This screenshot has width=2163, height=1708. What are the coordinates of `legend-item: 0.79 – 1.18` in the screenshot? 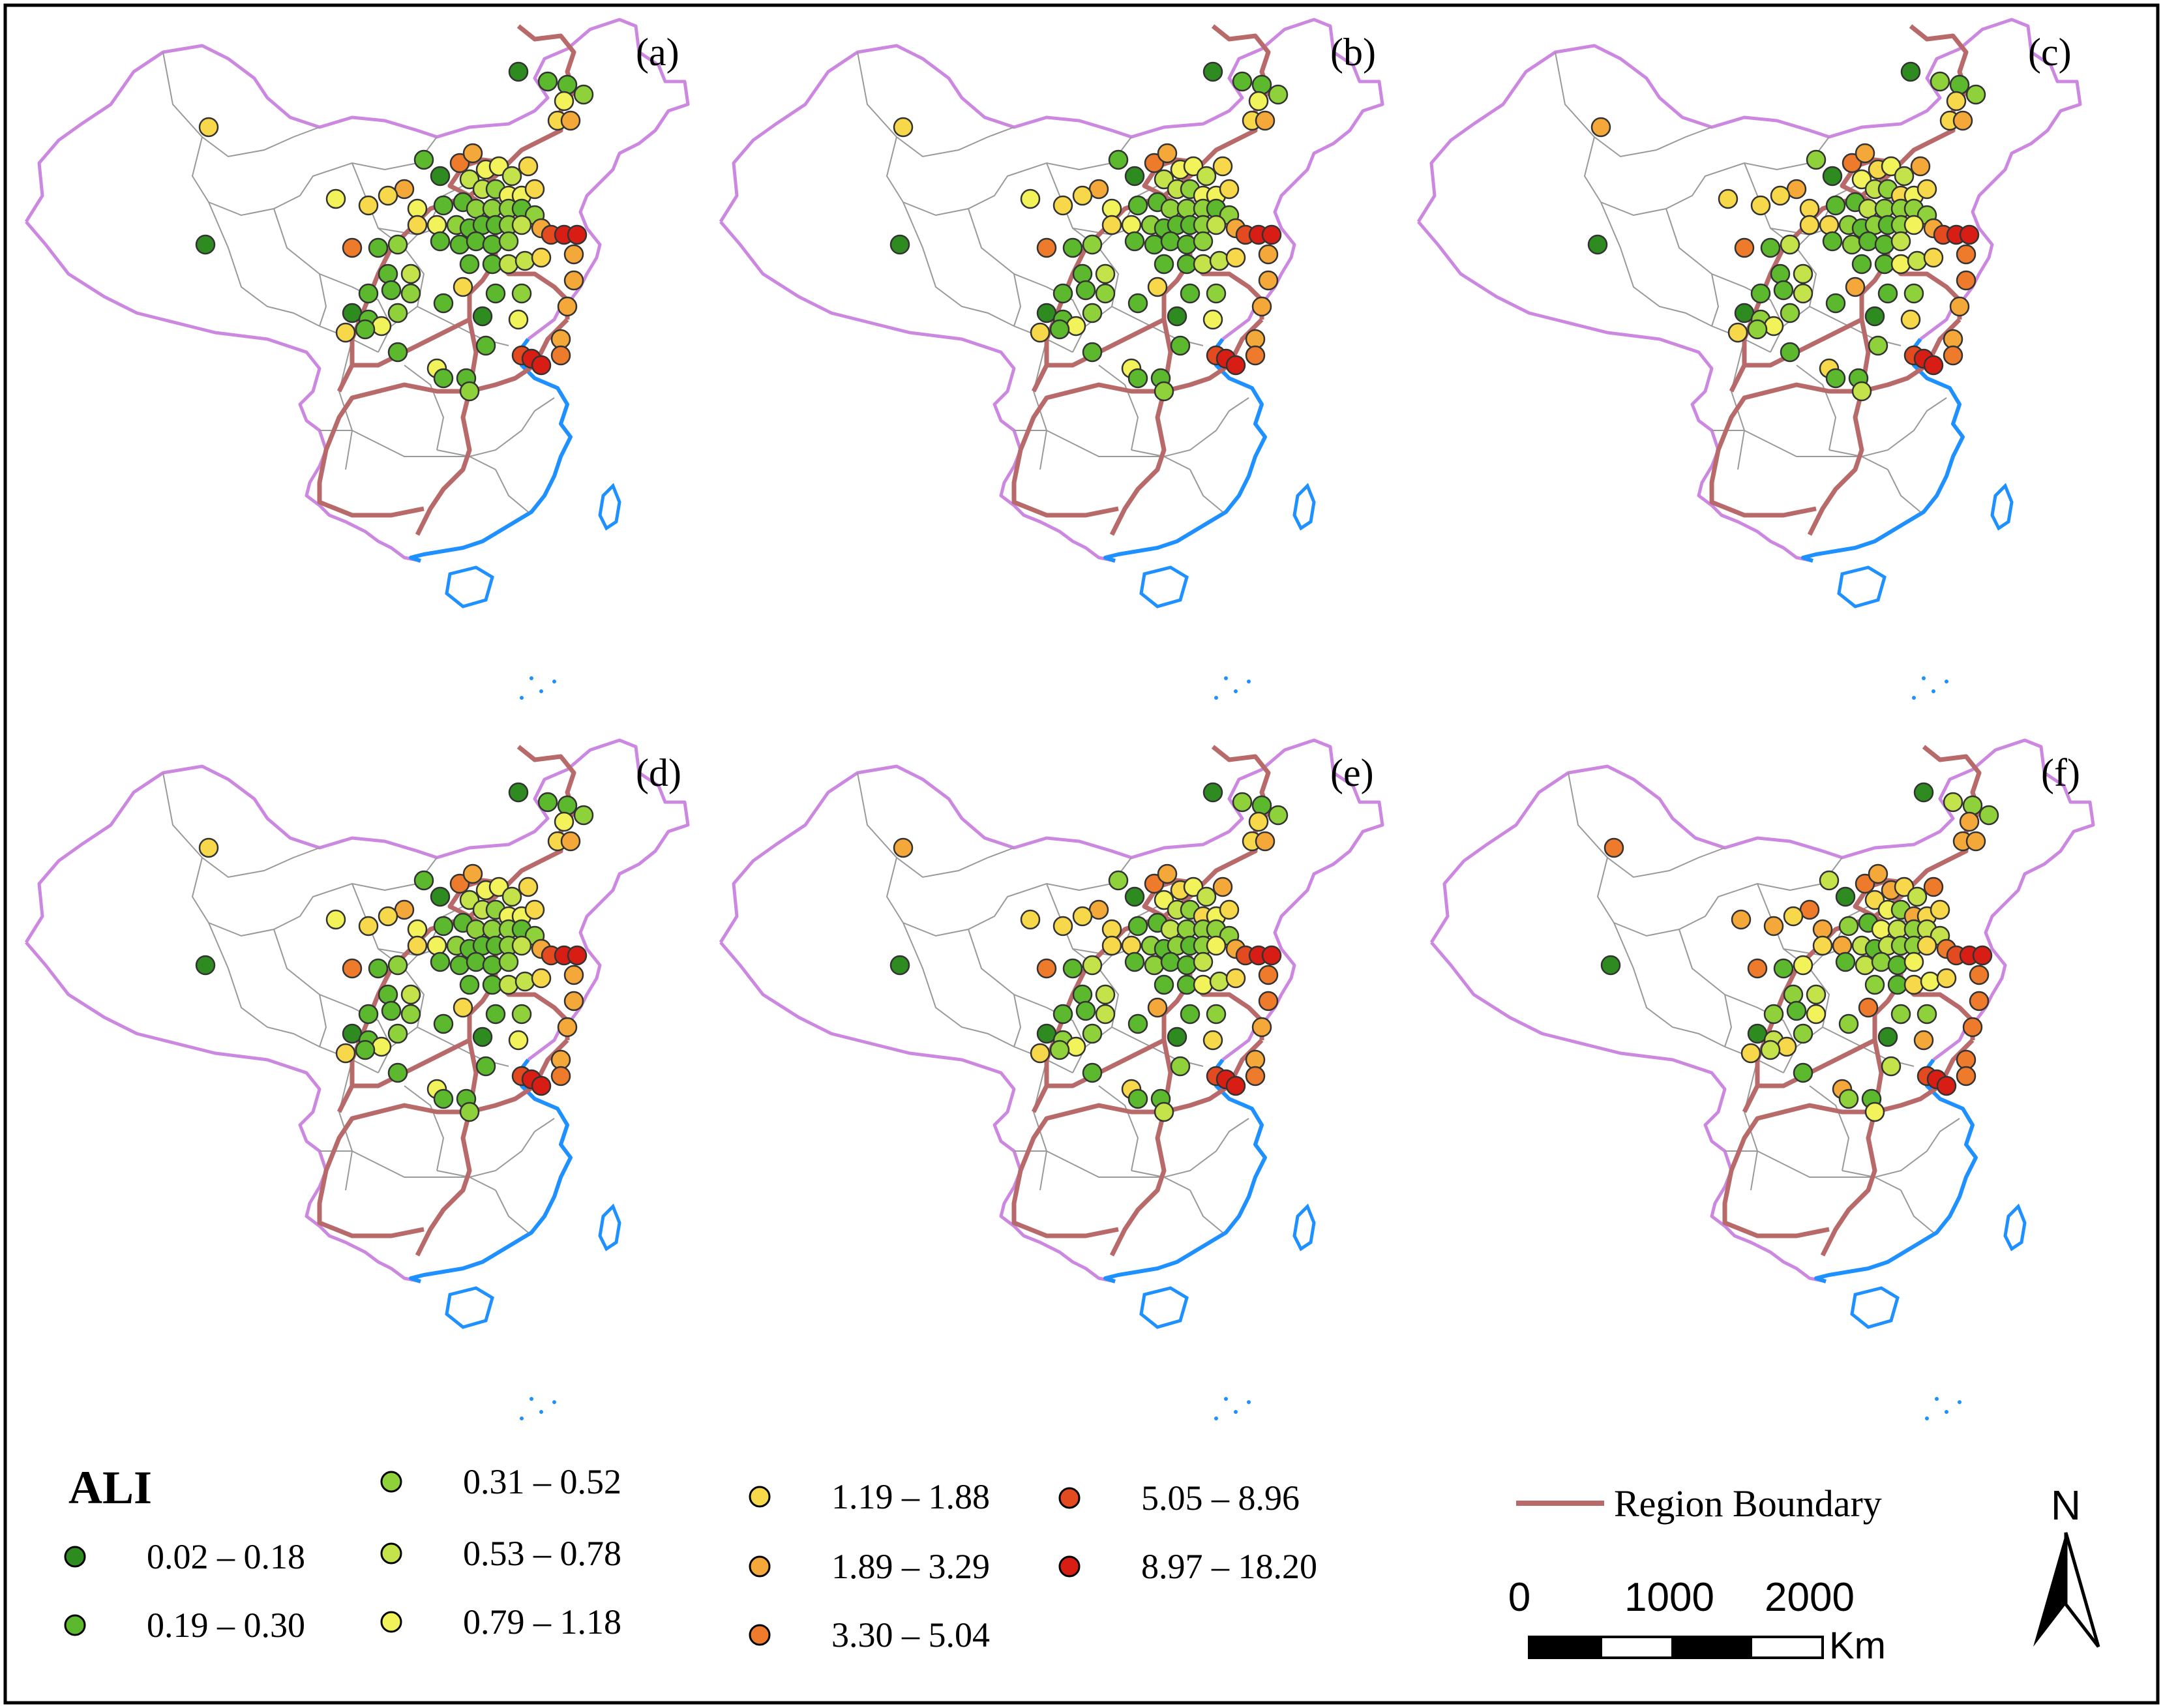 It's located at (500, 1621).